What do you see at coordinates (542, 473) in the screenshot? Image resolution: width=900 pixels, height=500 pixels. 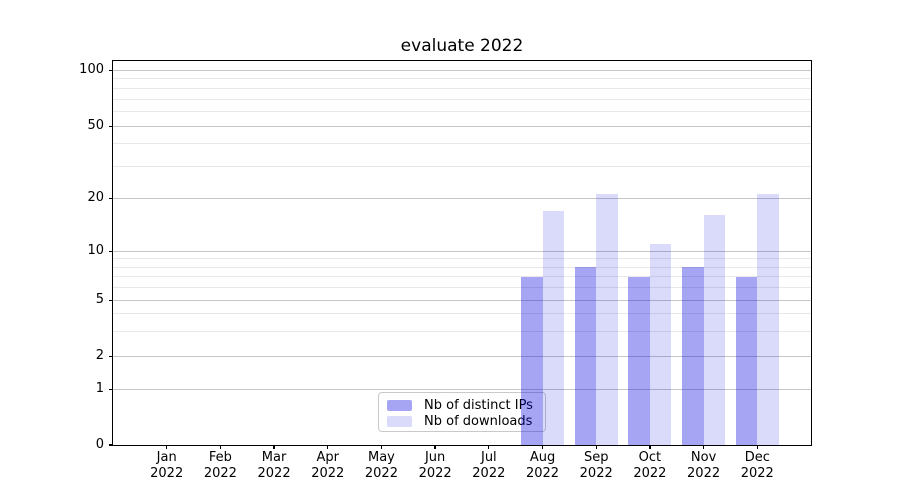 I see `x-tick-label-year-aug: 2022` at bounding box center [542, 473].